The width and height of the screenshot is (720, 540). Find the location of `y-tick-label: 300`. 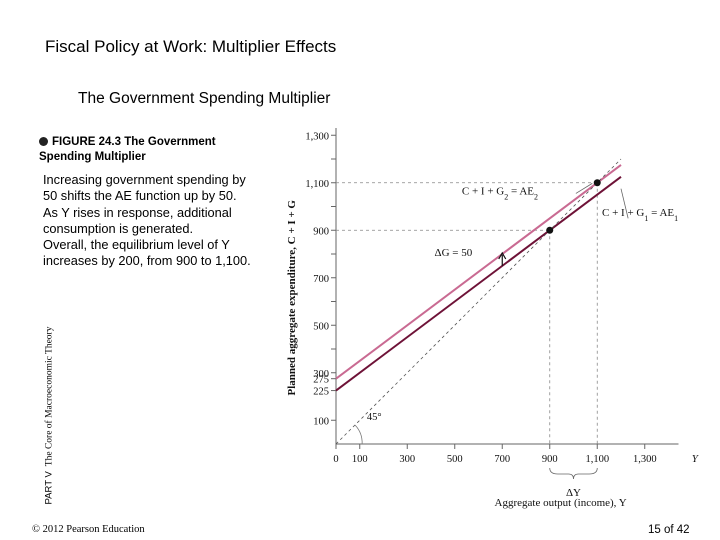

y-tick-label: 300 is located at coordinates (321, 374).